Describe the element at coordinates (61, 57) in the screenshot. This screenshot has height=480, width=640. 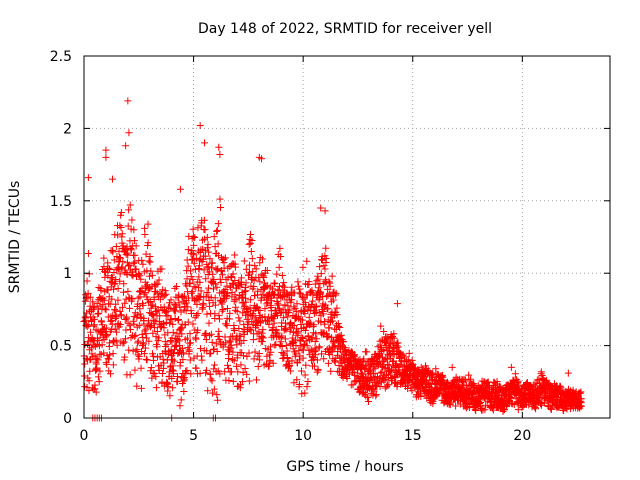
I see `y-tick-label: 2.5` at that location.